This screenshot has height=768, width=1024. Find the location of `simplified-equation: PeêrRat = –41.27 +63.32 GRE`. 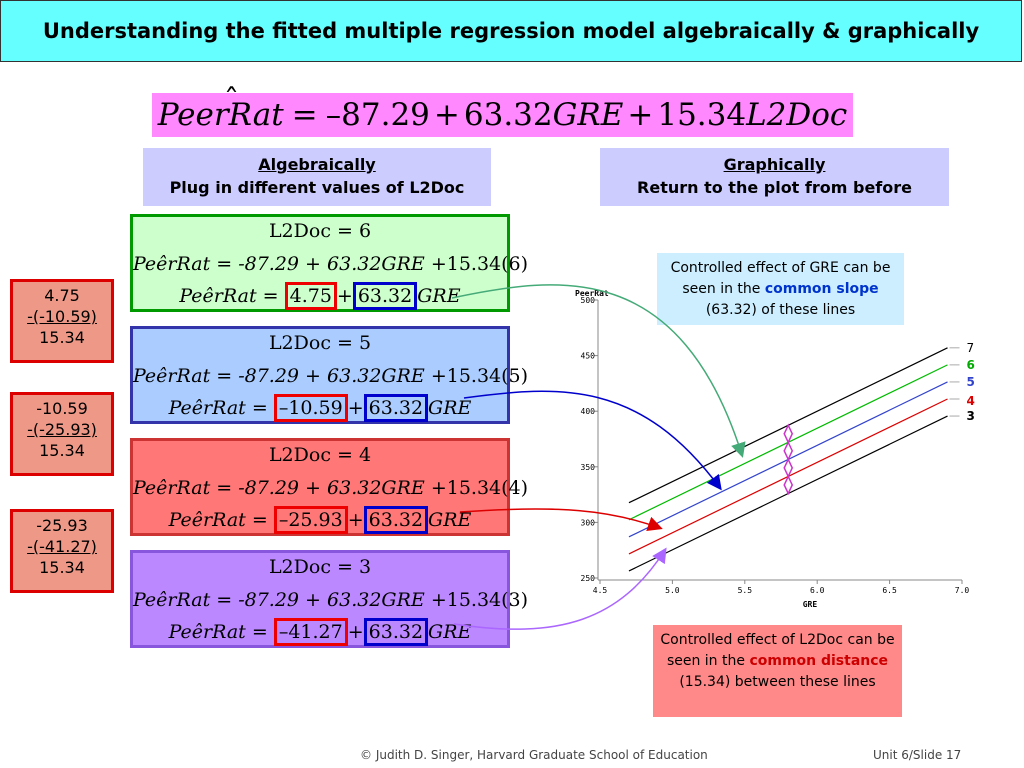

simplified-equation: PeêrRat = –41.27 +63.32 GRE is located at coordinates (320, 632).